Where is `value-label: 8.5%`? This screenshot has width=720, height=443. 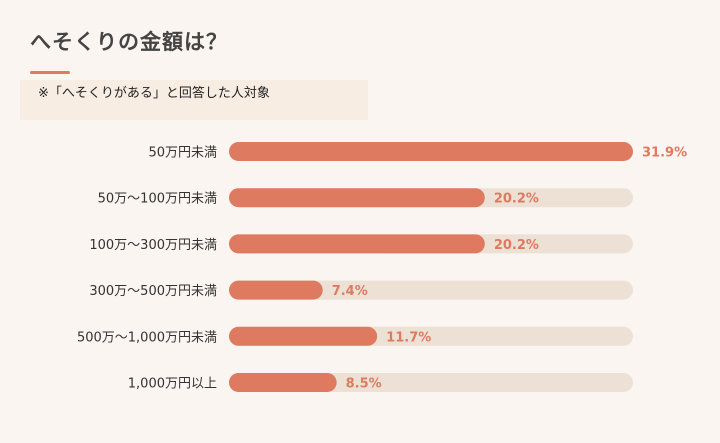 value-label: 8.5% is located at coordinates (364, 384).